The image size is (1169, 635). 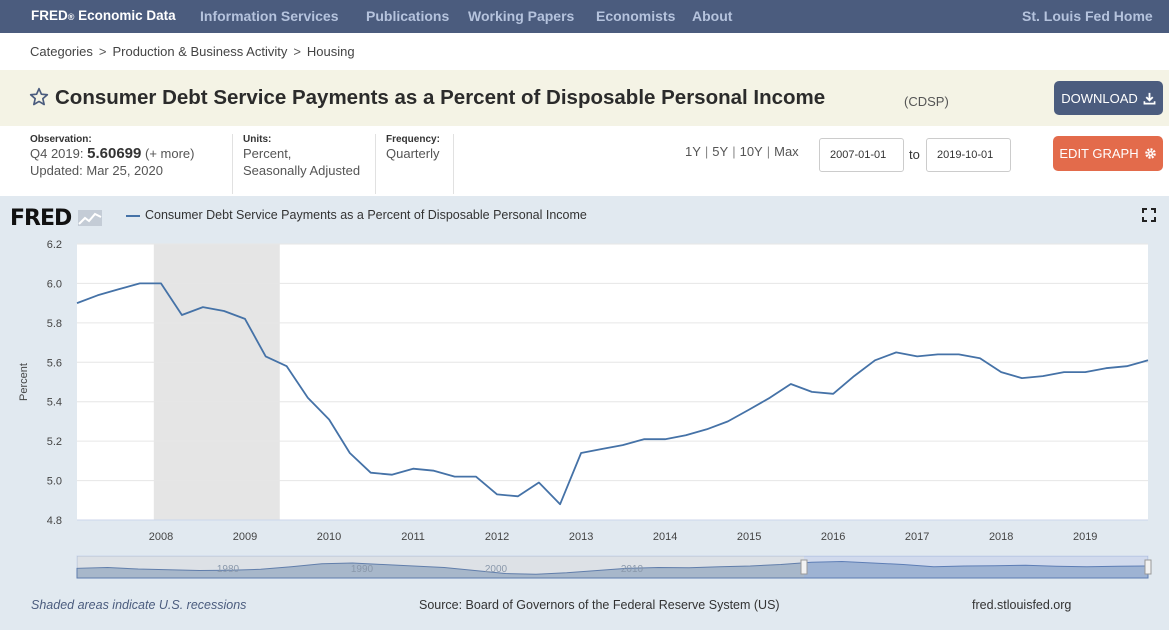 What do you see at coordinates (169, 153) in the screenshot?
I see `observation-more-link: (+ more)` at bounding box center [169, 153].